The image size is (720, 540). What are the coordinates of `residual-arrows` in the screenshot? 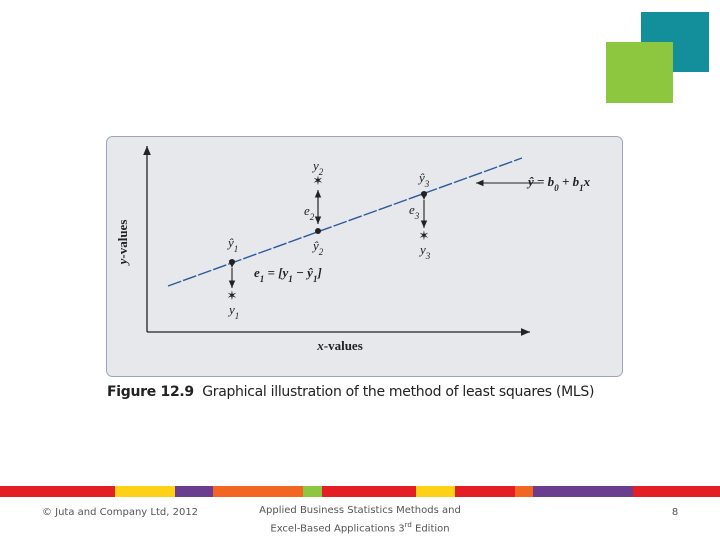 It's located at (384, 233).